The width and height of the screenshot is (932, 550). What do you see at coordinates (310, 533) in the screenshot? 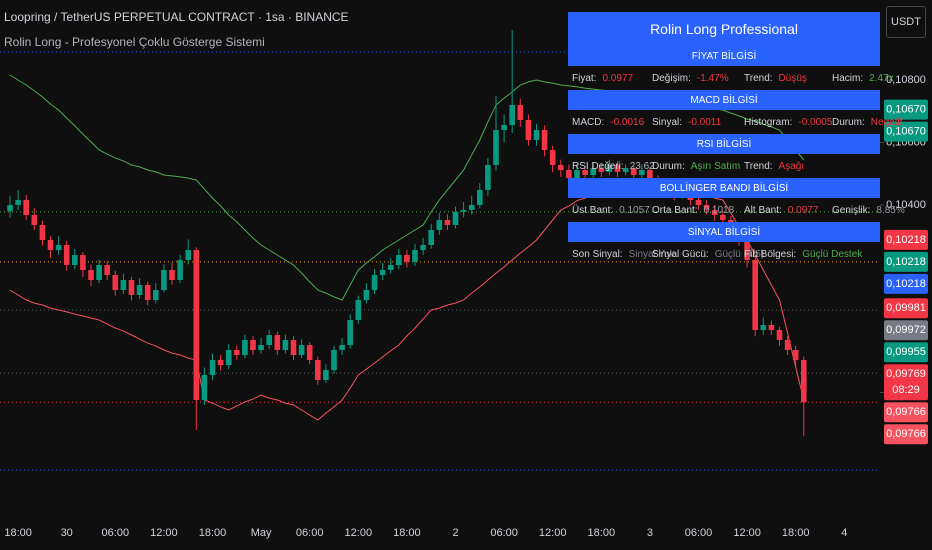
I see `x-tick-label: 06:00` at bounding box center [310, 533].